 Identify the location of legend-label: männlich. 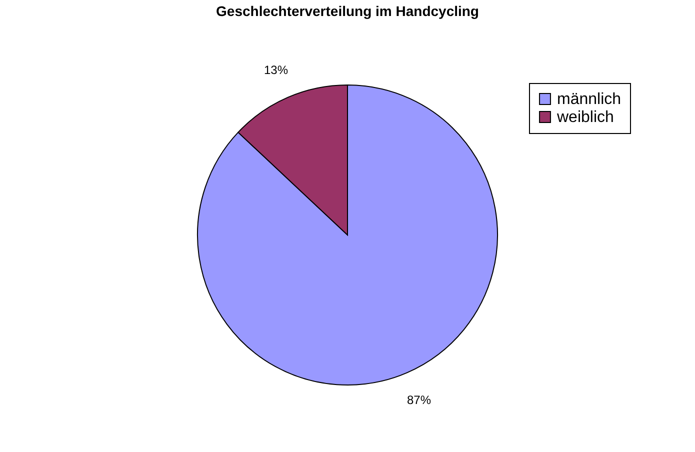
(589, 99).